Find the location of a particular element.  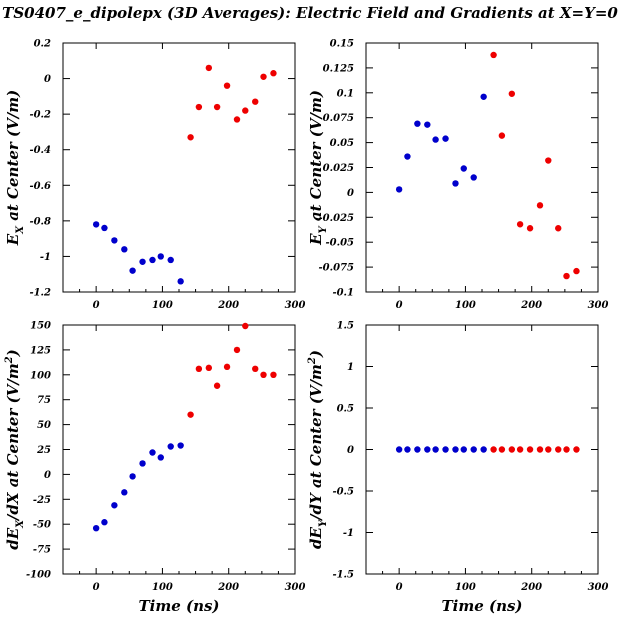

y-tick-label: -0.05 is located at coordinates (339, 243).